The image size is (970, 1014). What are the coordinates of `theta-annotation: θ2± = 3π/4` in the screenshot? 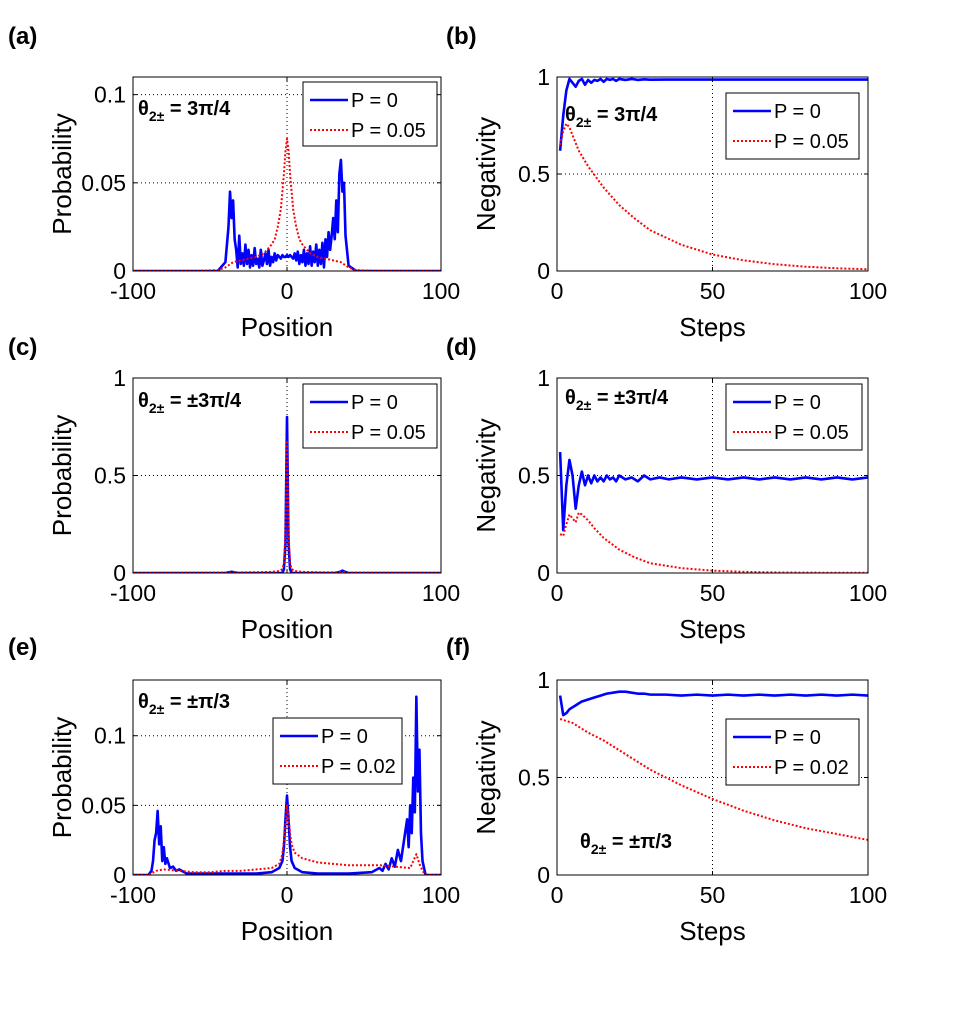 It's located at (184, 111).